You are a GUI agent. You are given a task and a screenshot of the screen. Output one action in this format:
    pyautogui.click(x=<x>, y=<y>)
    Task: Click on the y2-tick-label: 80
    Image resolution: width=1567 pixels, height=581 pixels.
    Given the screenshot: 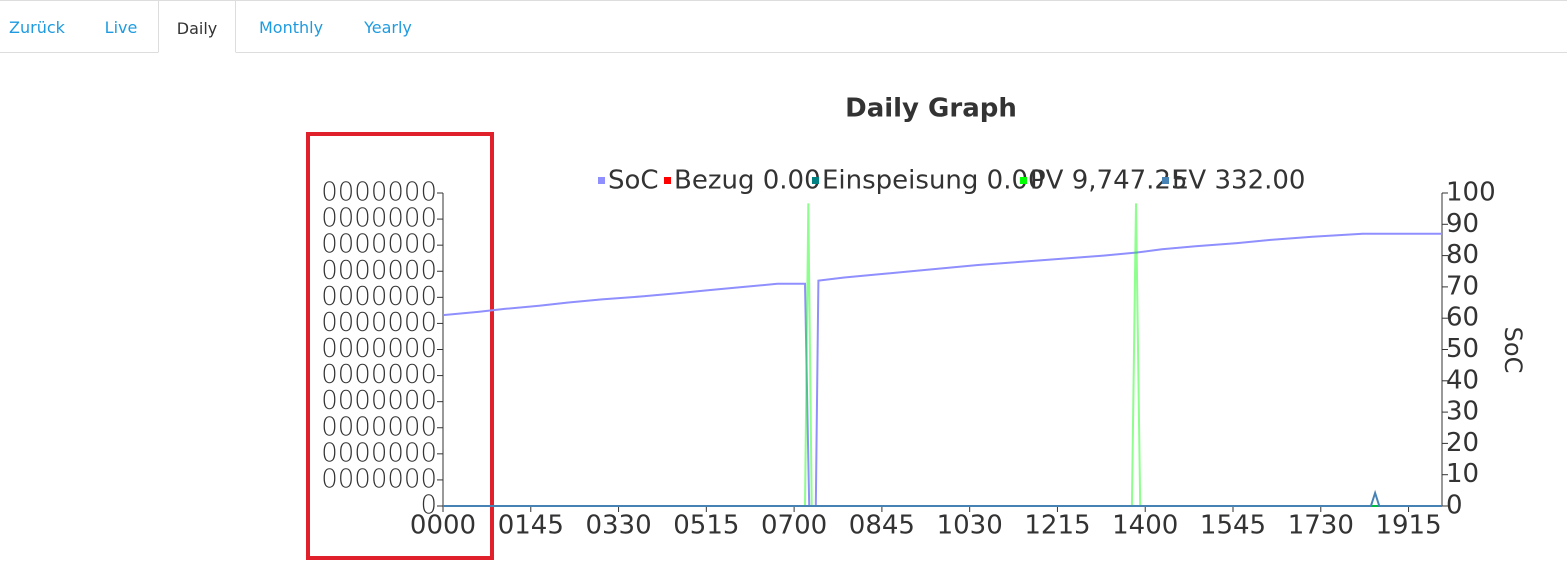 What is the action you would take?
    pyautogui.click(x=1462, y=255)
    